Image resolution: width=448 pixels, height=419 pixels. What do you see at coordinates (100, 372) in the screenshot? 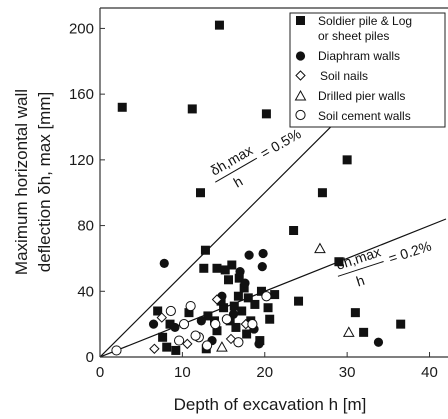
I see `x-tick-label: 0` at bounding box center [100, 372].